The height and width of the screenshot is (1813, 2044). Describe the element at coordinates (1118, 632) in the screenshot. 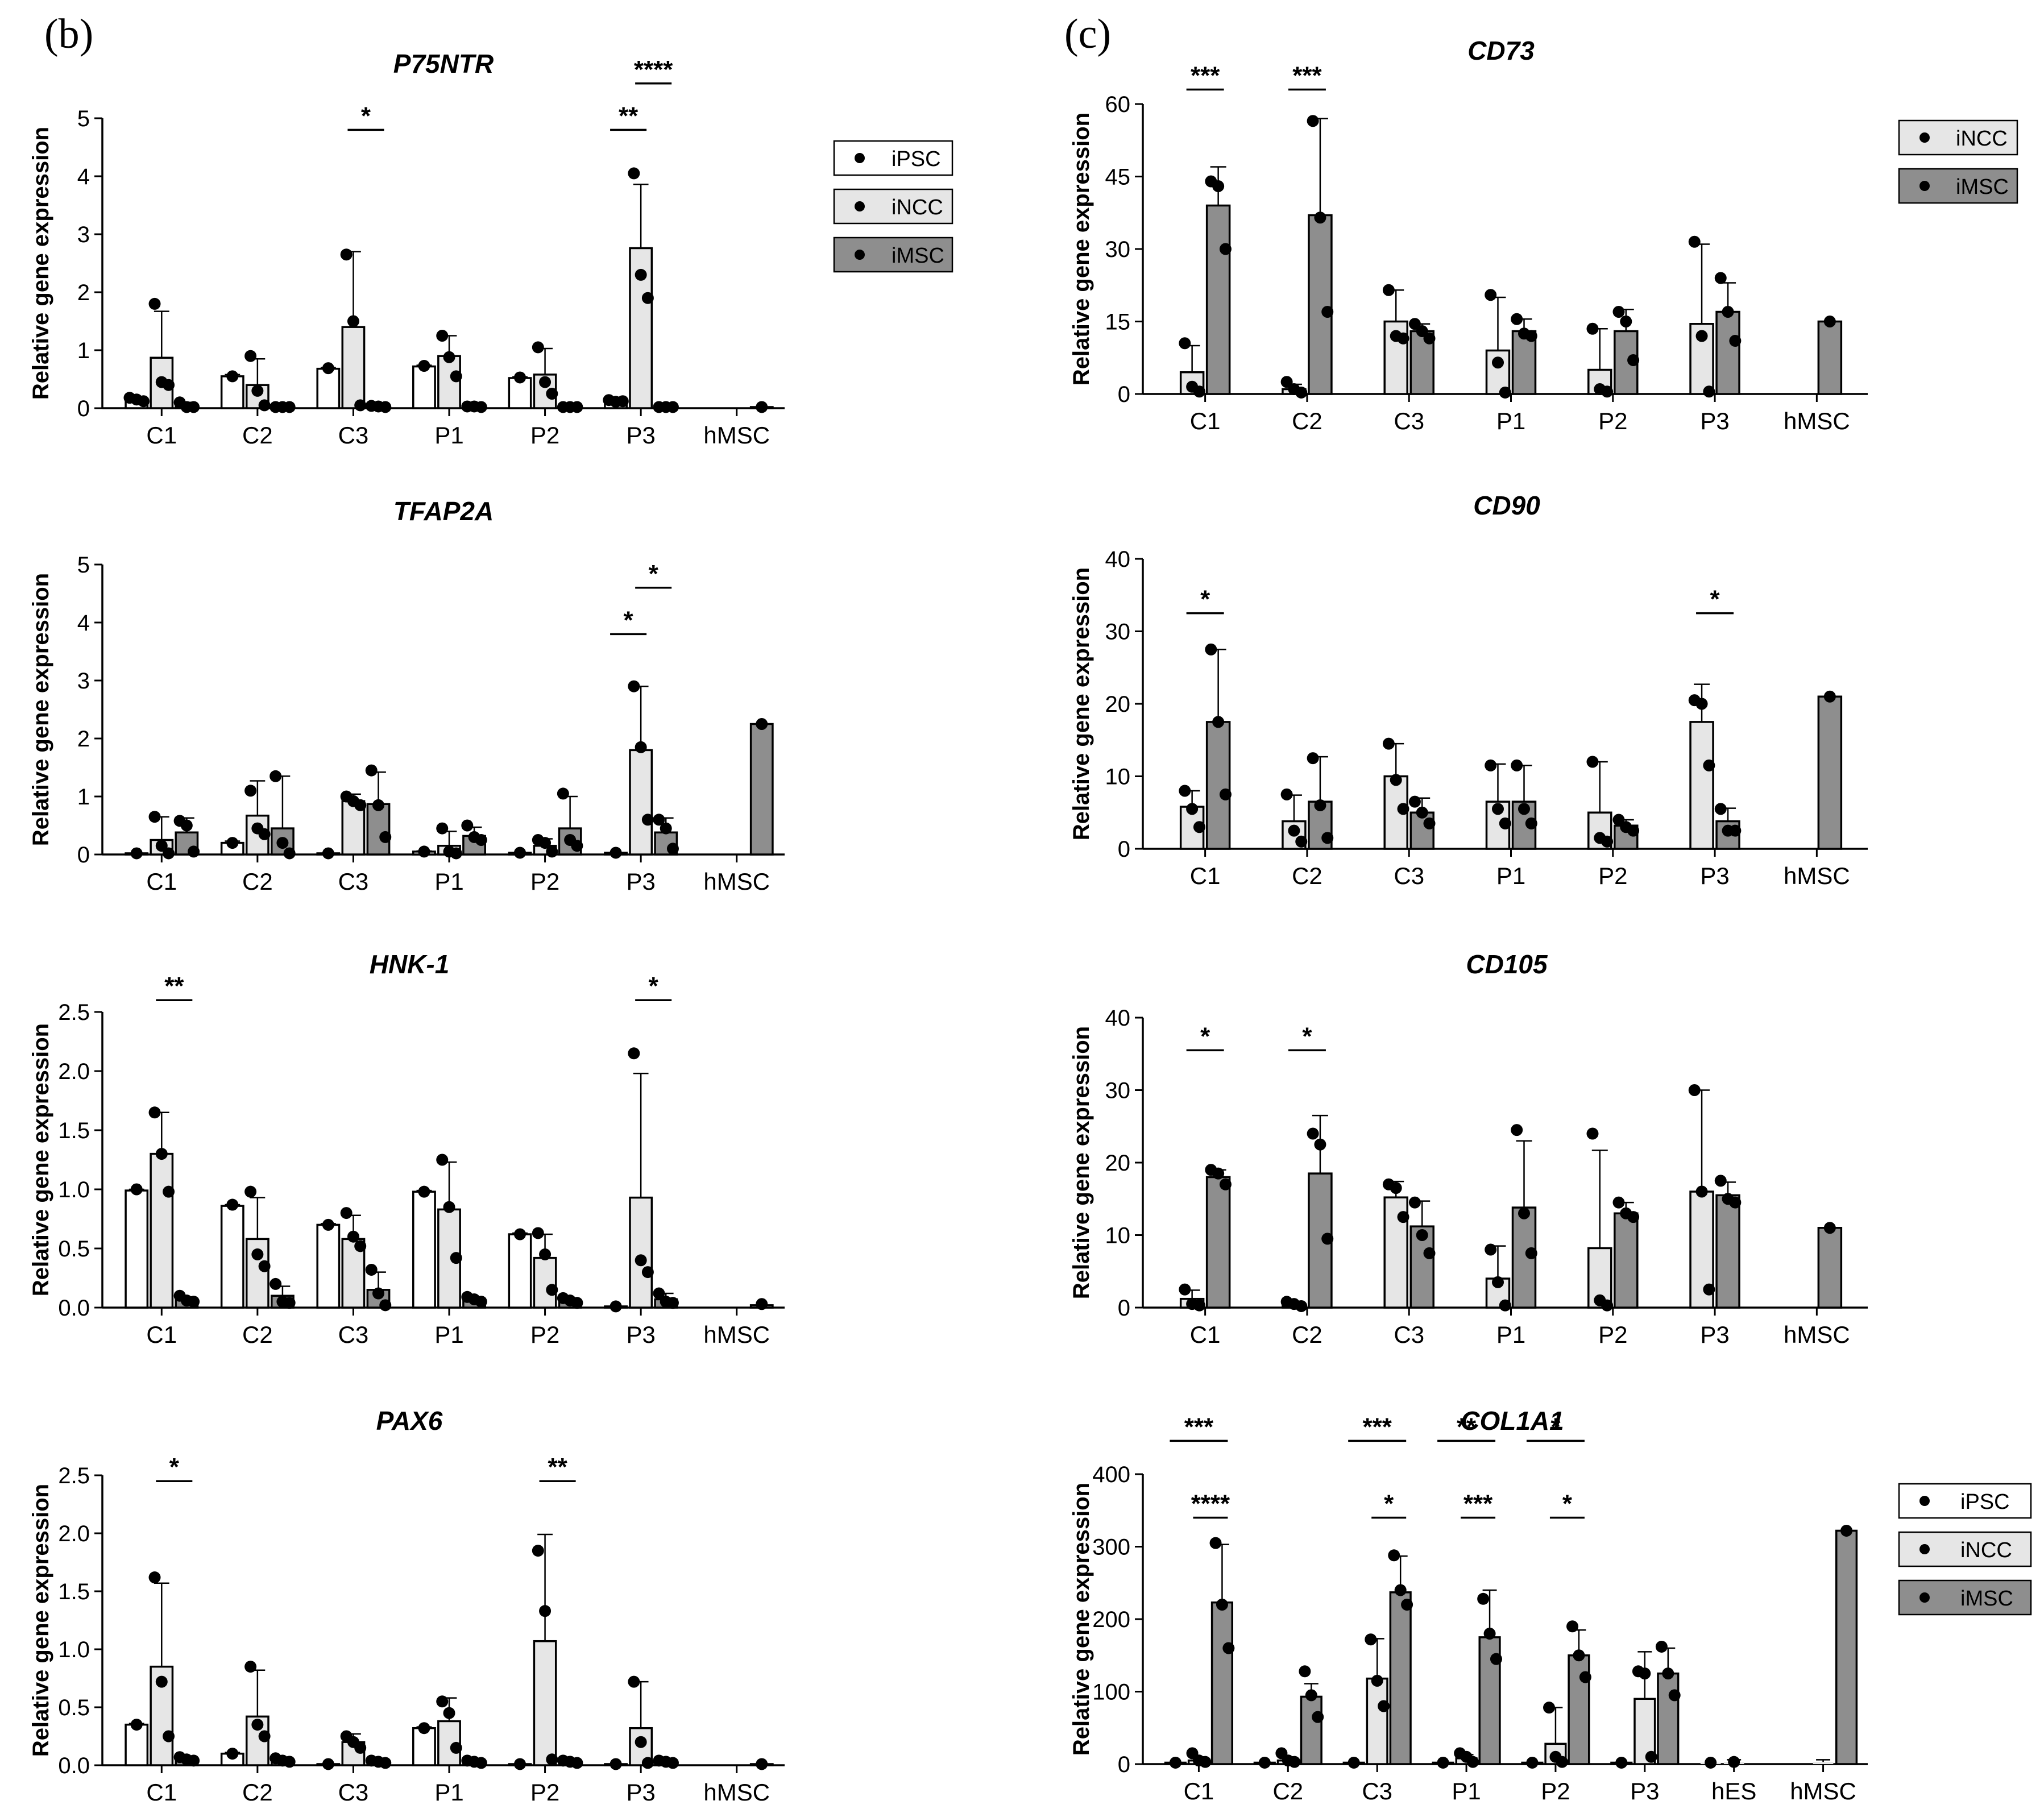

I see `y-tick-label: 30` at that location.